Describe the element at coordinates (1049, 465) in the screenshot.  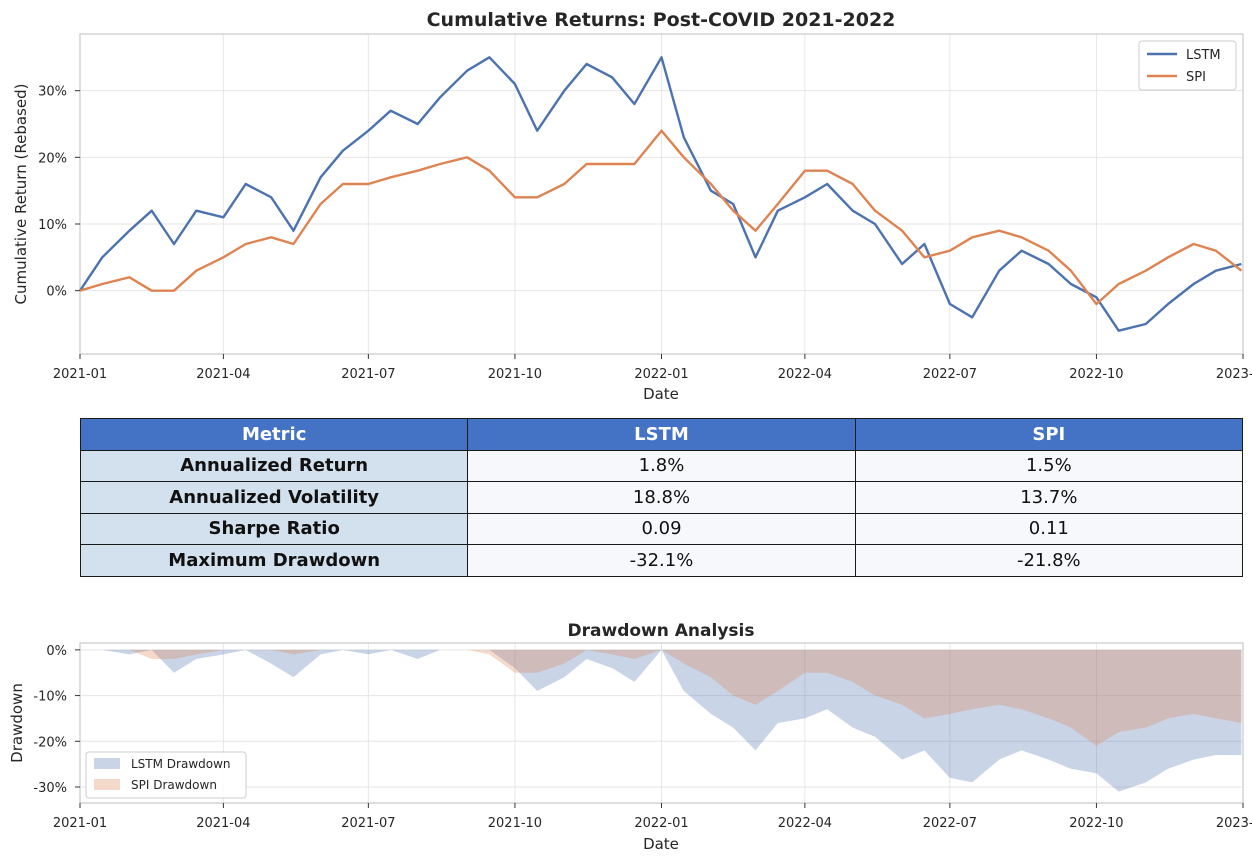
I see `metric-value-spi: 1.5%` at that location.